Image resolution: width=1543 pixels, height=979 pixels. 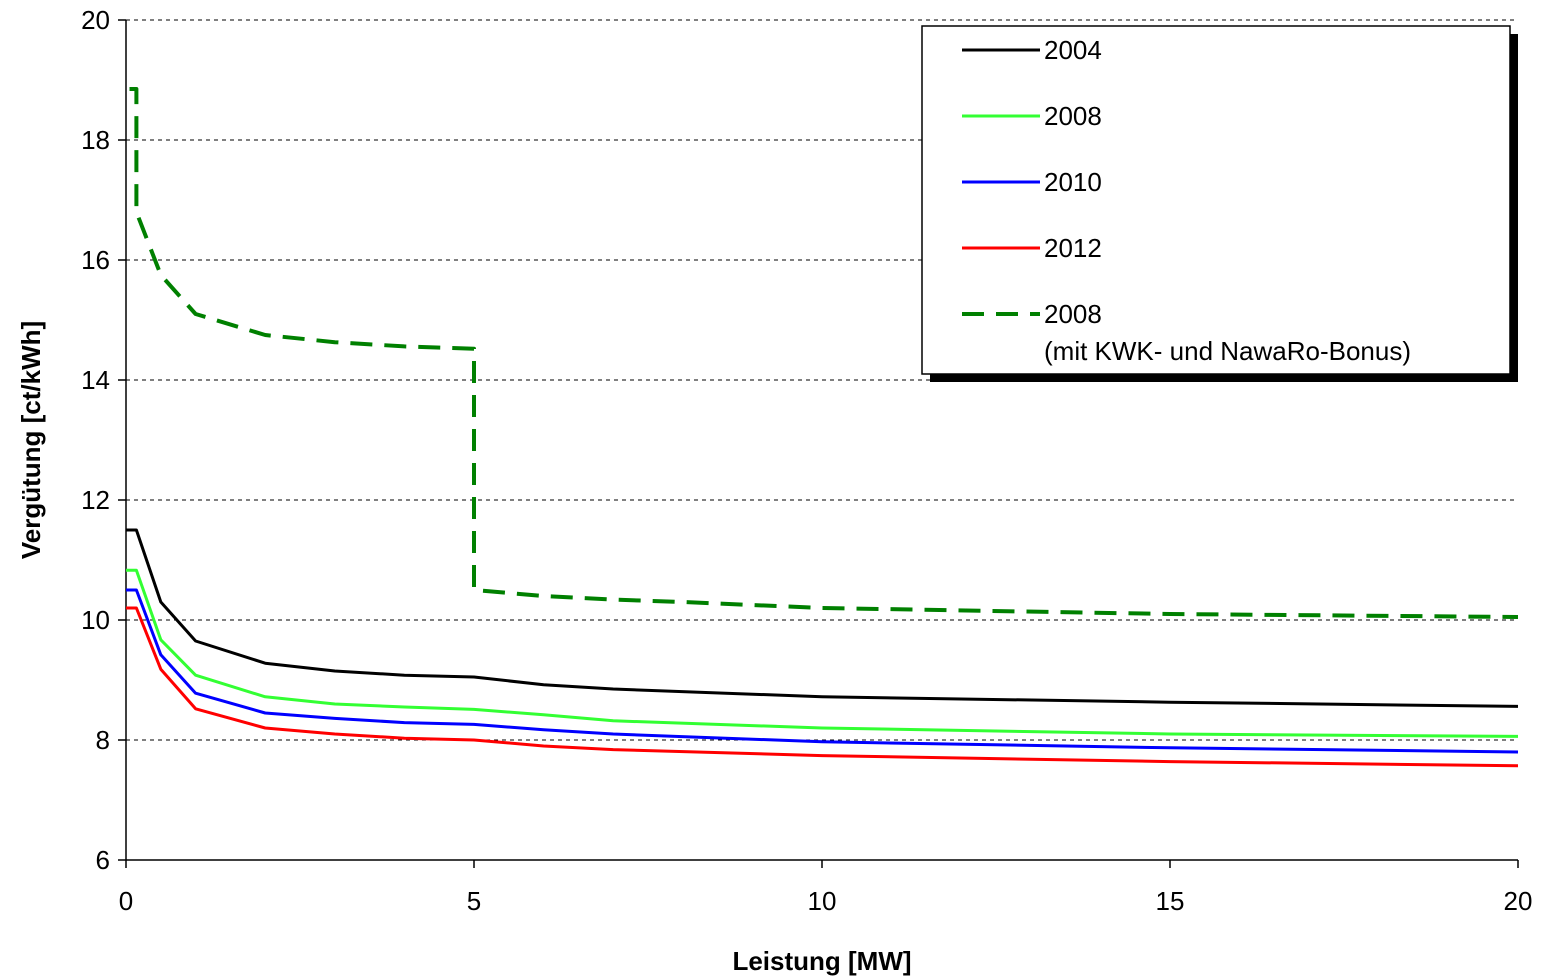 What do you see at coordinates (103, 860) in the screenshot?
I see `y-tick-label: 6` at bounding box center [103, 860].